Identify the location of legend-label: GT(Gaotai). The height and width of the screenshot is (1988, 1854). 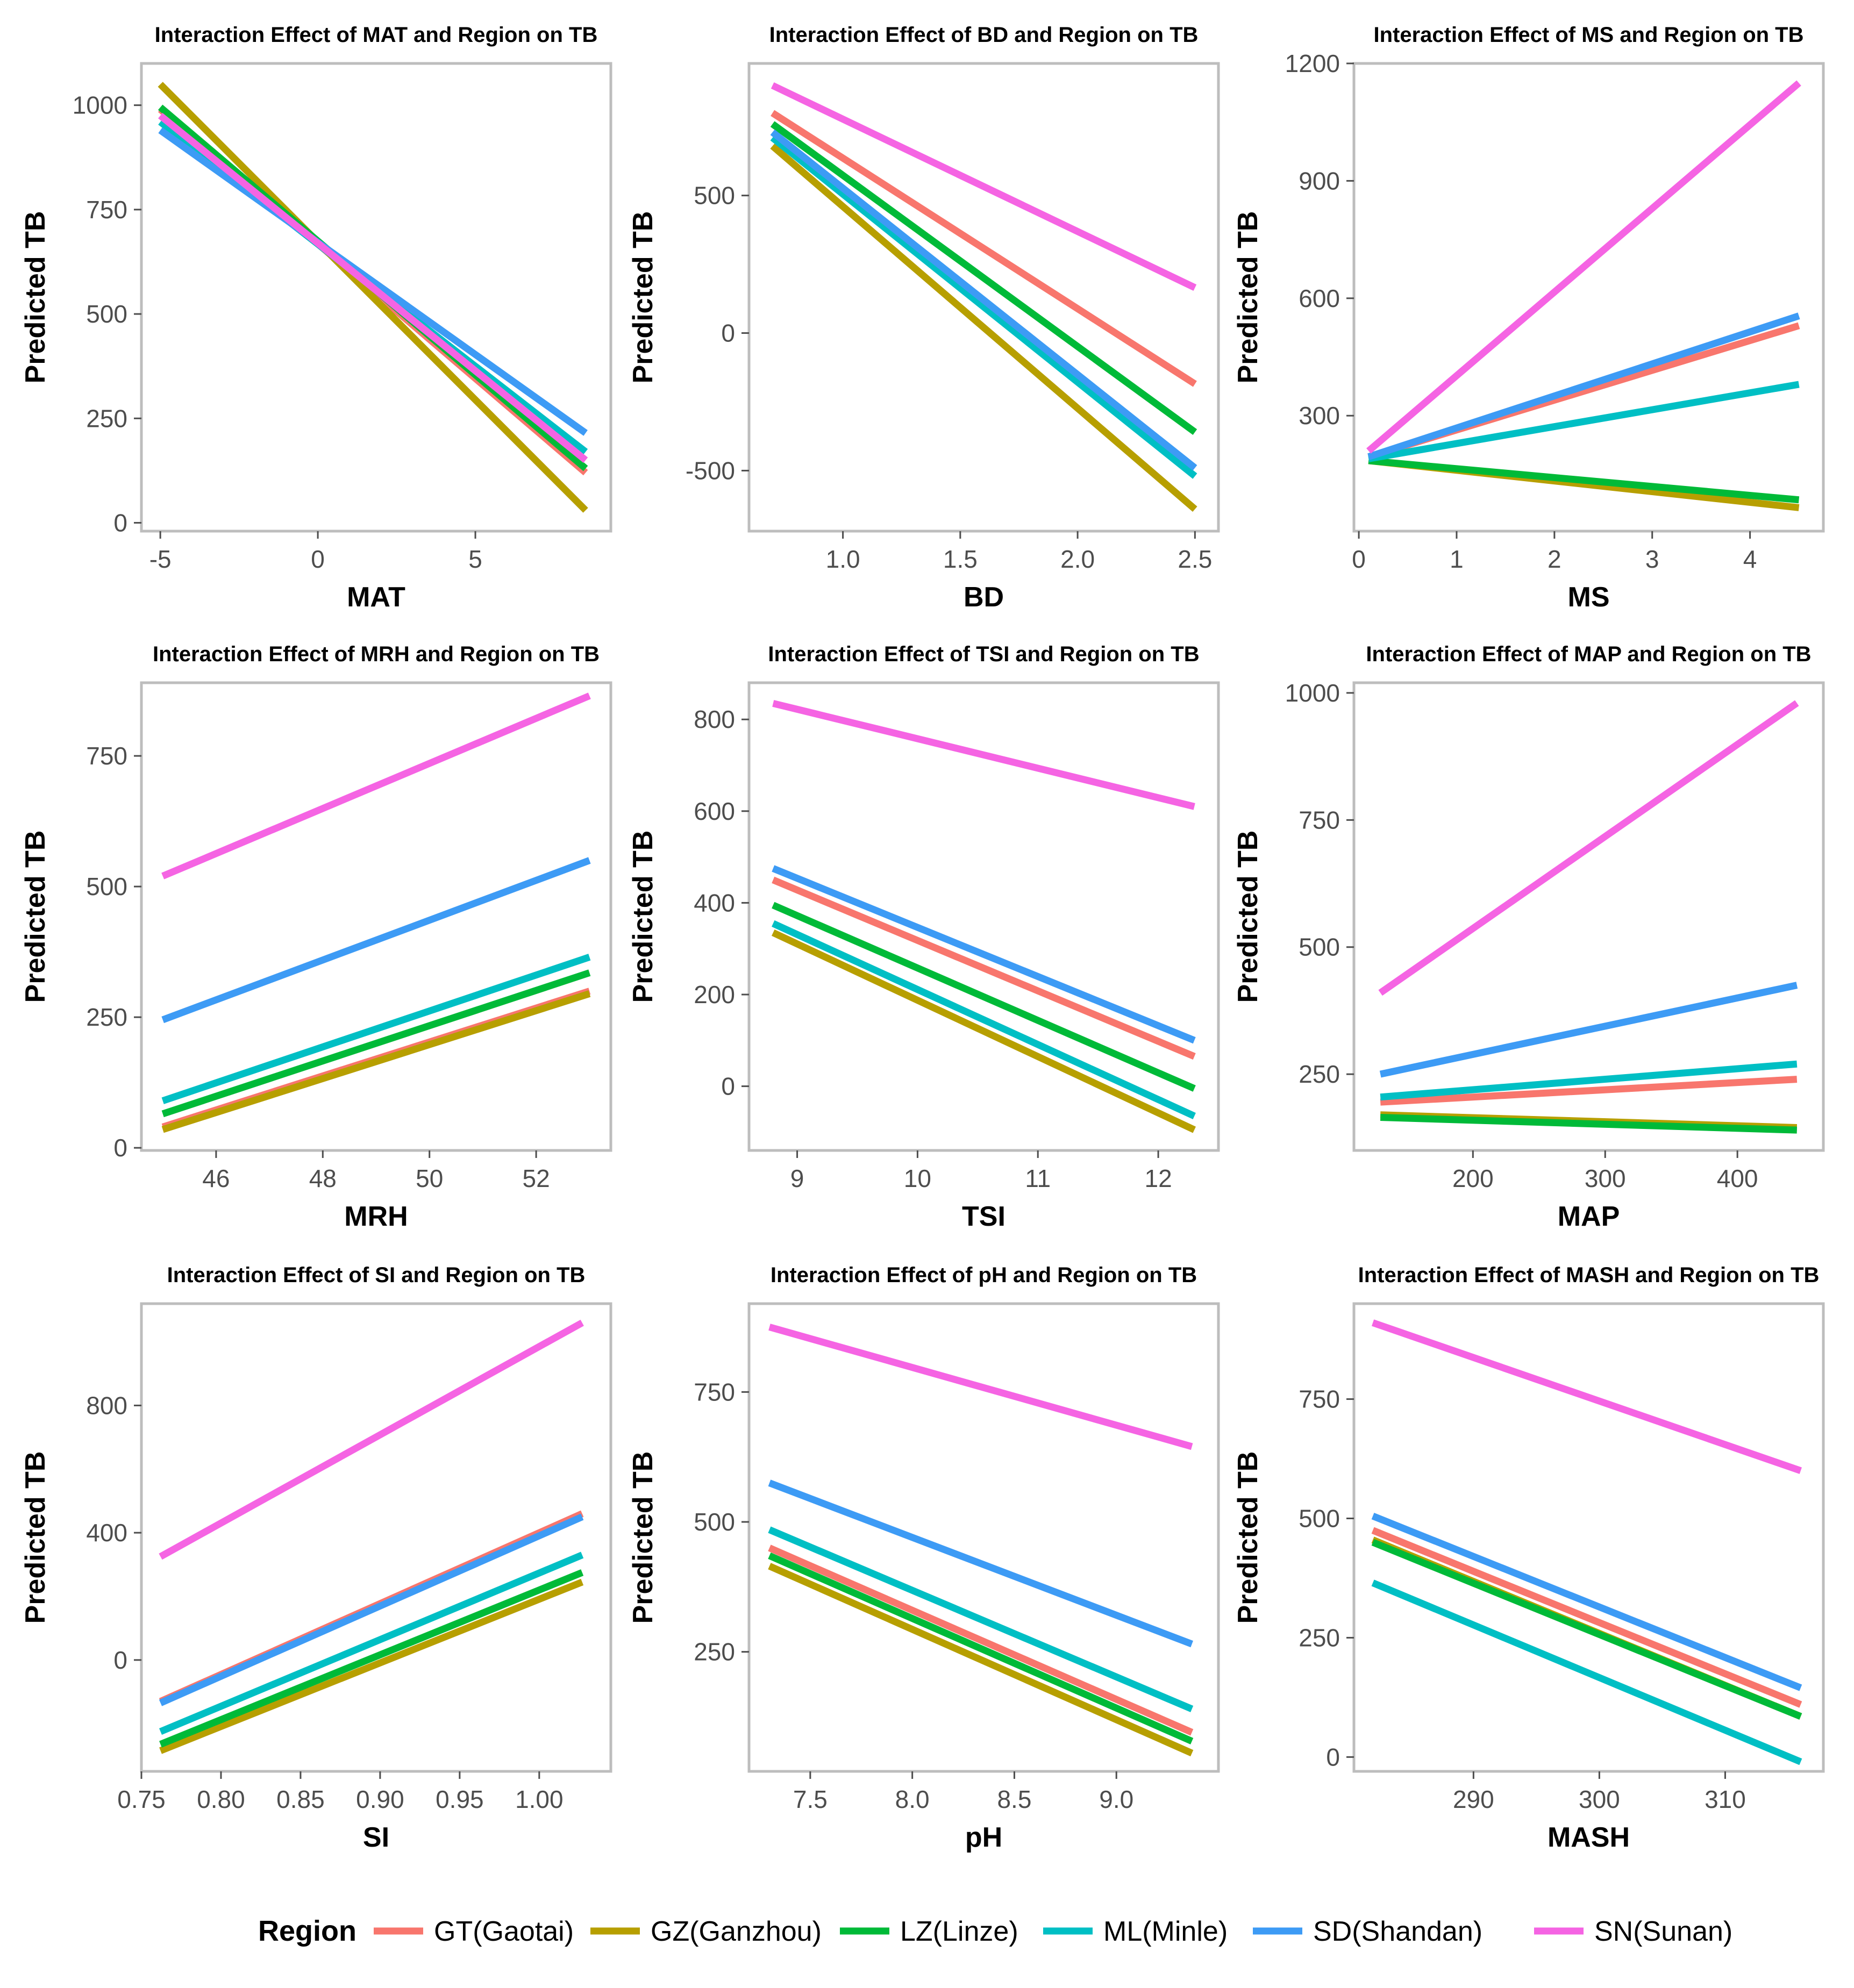
(504, 1931).